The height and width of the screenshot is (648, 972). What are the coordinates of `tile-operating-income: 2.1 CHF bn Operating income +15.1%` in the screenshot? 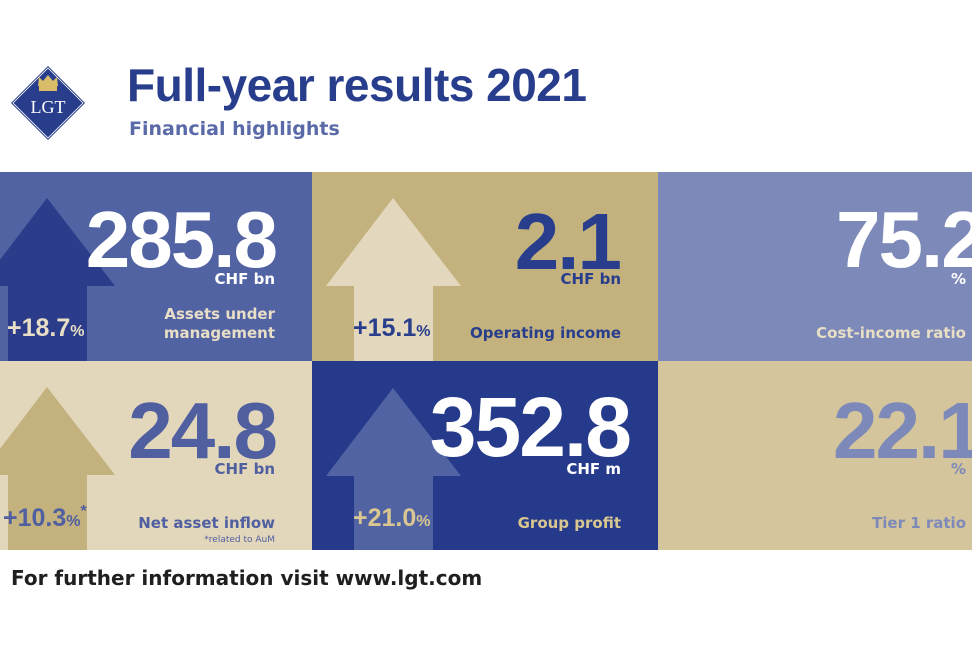 It's located at (485, 266).